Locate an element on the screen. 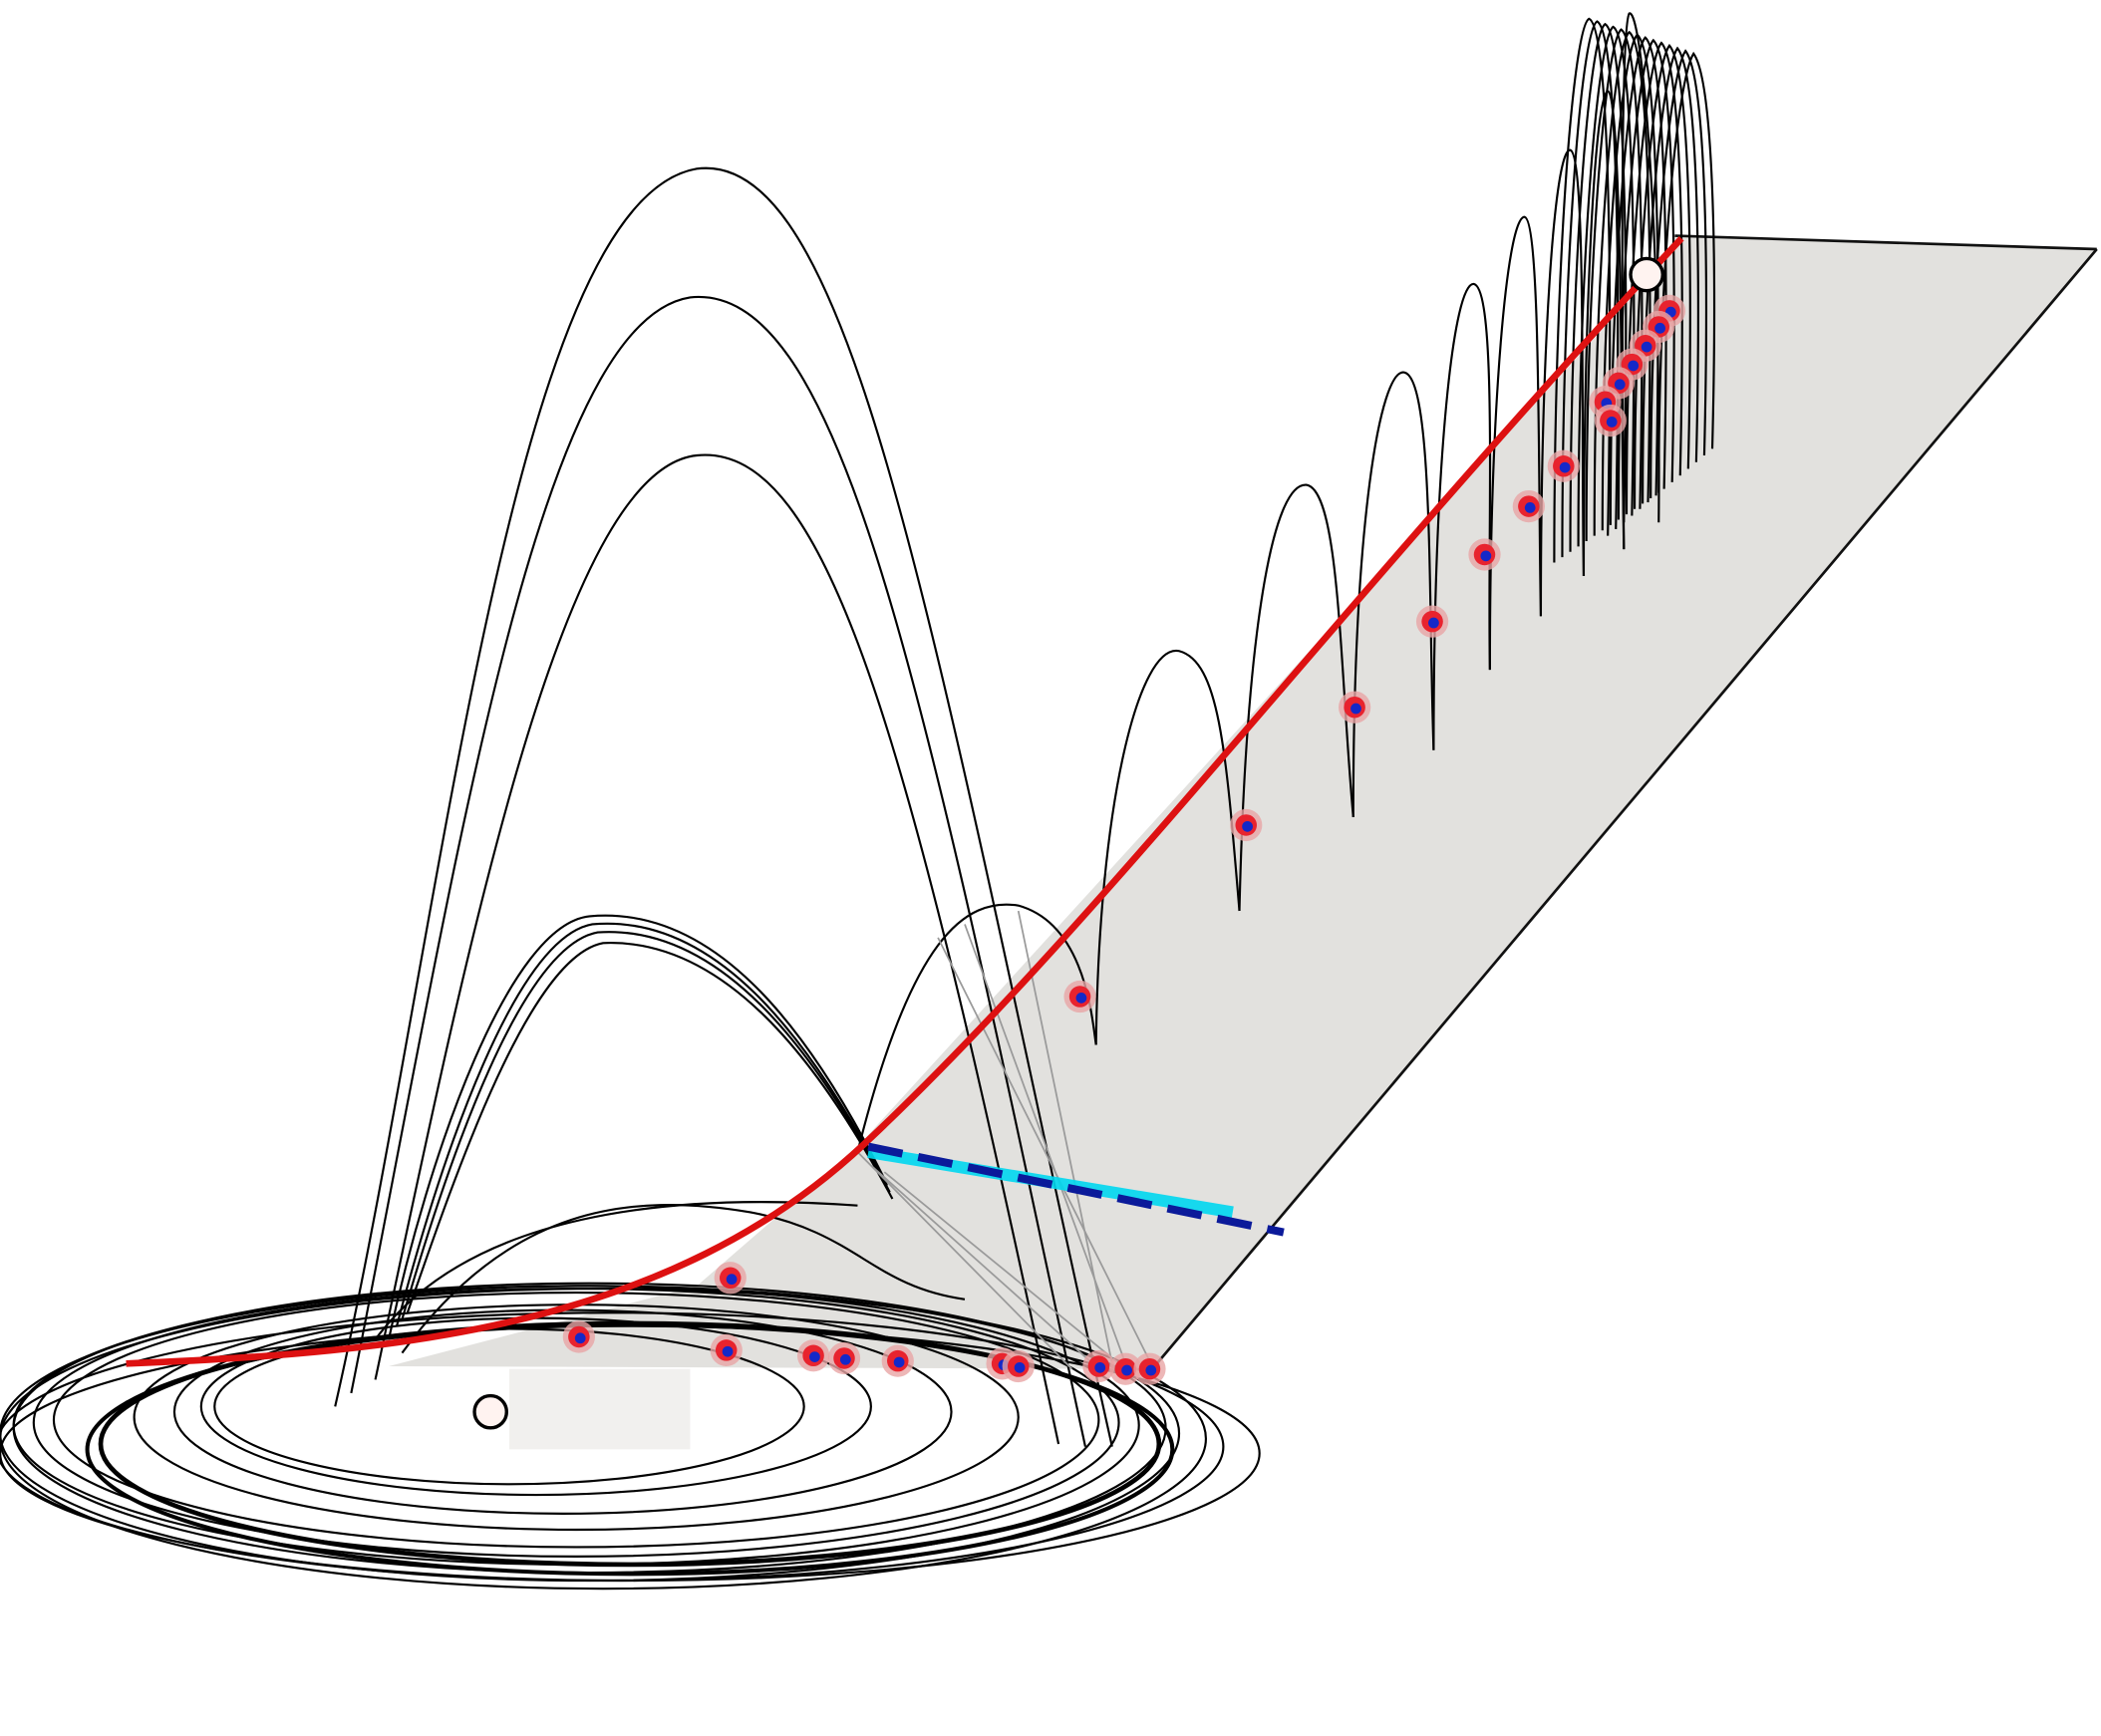 Image resolution: width=2101 pixels, height=1736 pixels. basin-orbit-thick is located at coordinates (630, 1449).